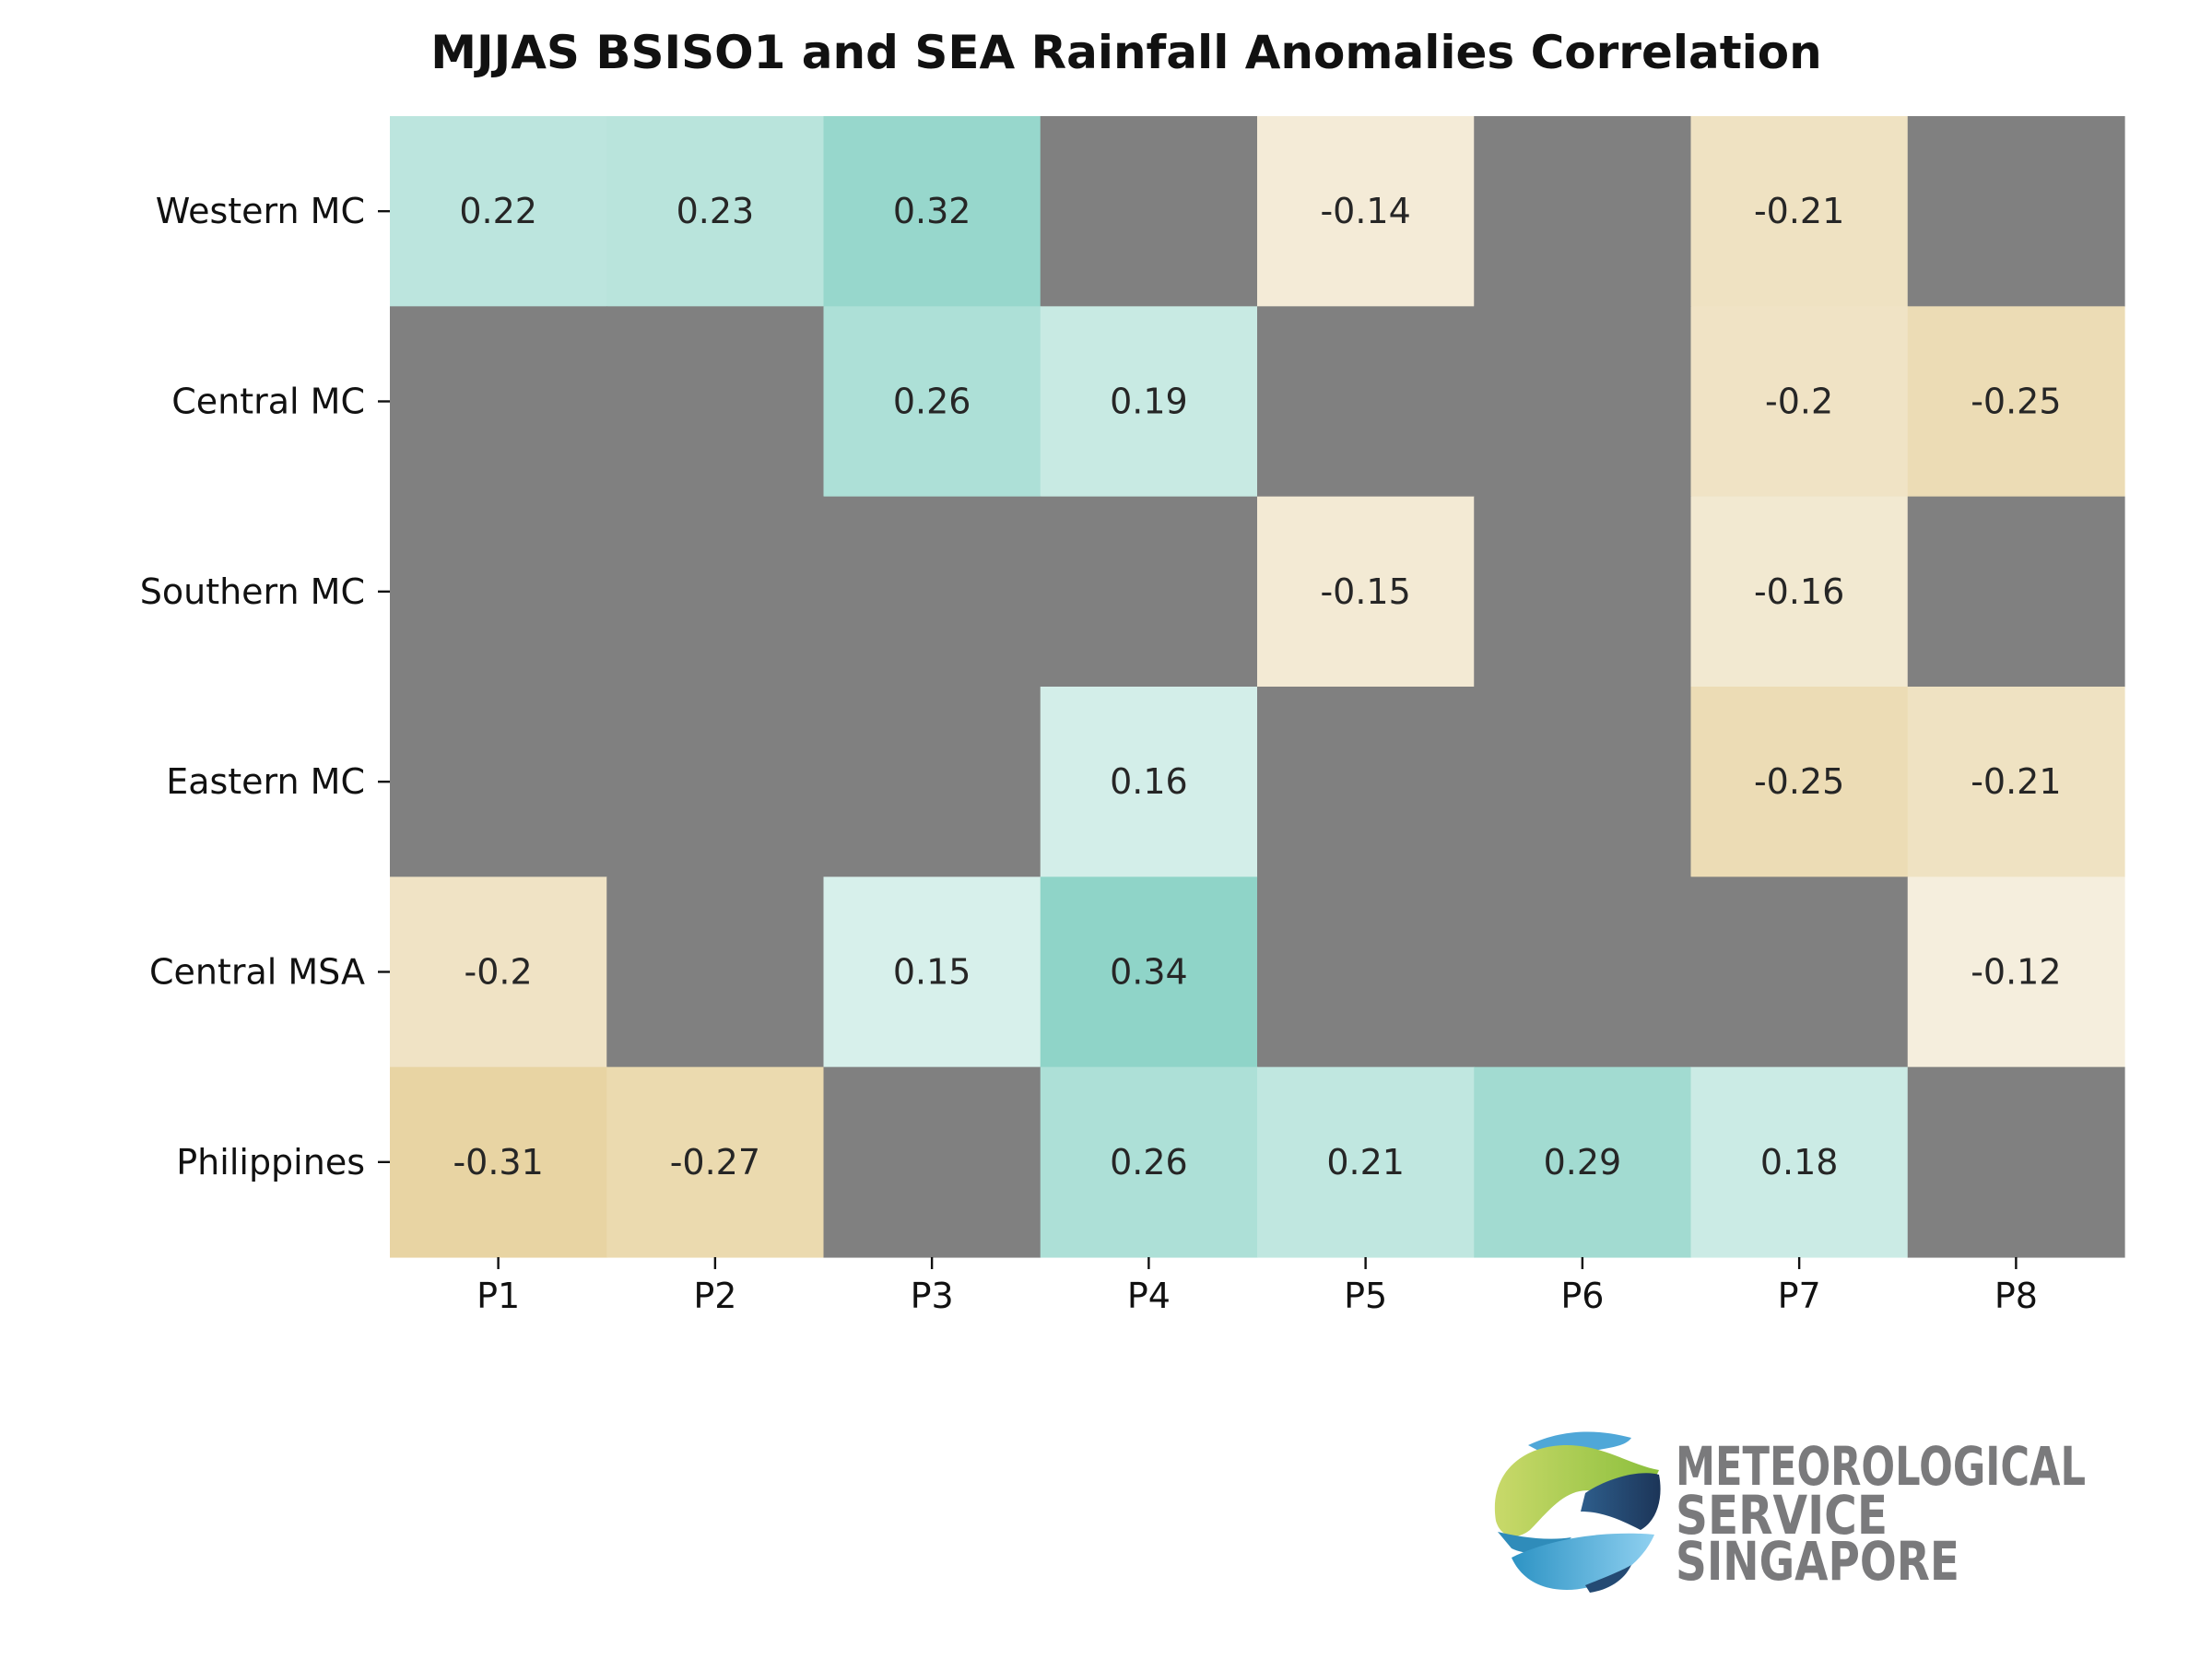  I want to click on cell-value-label: 0.29, so click(1583, 1162).